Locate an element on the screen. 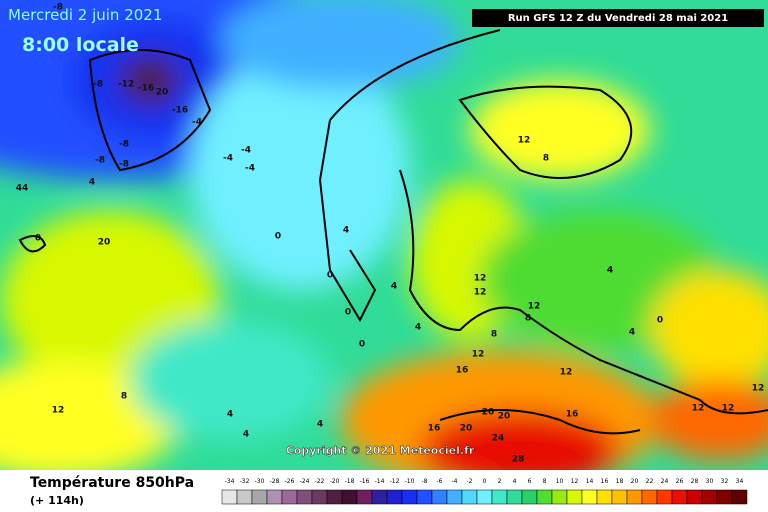 The width and height of the screenshot is (768, 512). legend-tick-label: -4 is located at coordinates (455, 481).